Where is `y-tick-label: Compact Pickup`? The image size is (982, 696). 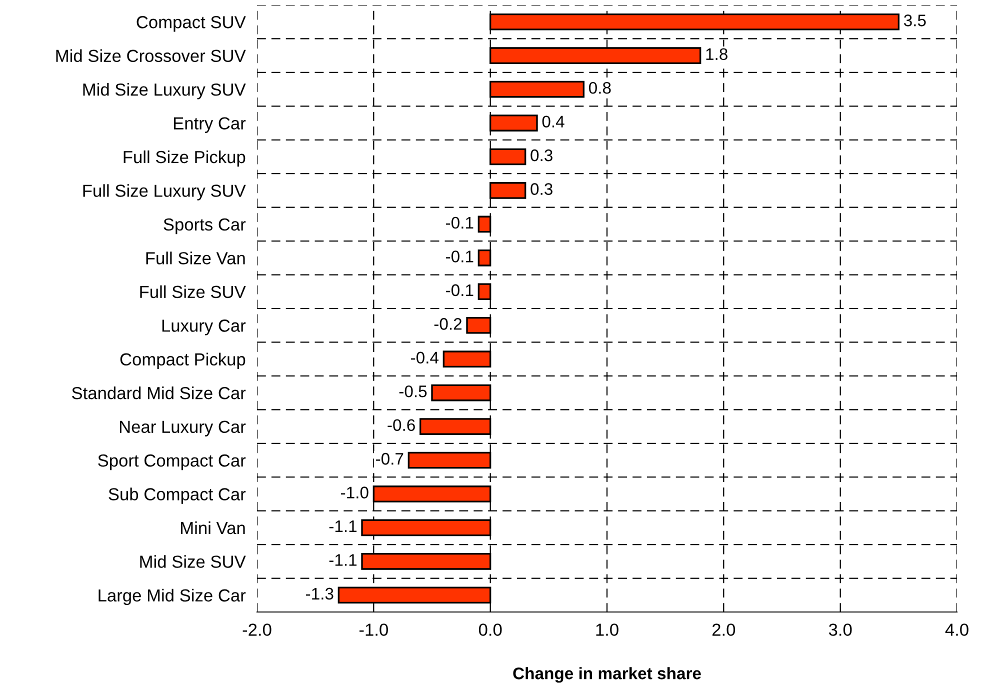
y-tick-label: Compact Pickup is located at coordinates (183, 360).